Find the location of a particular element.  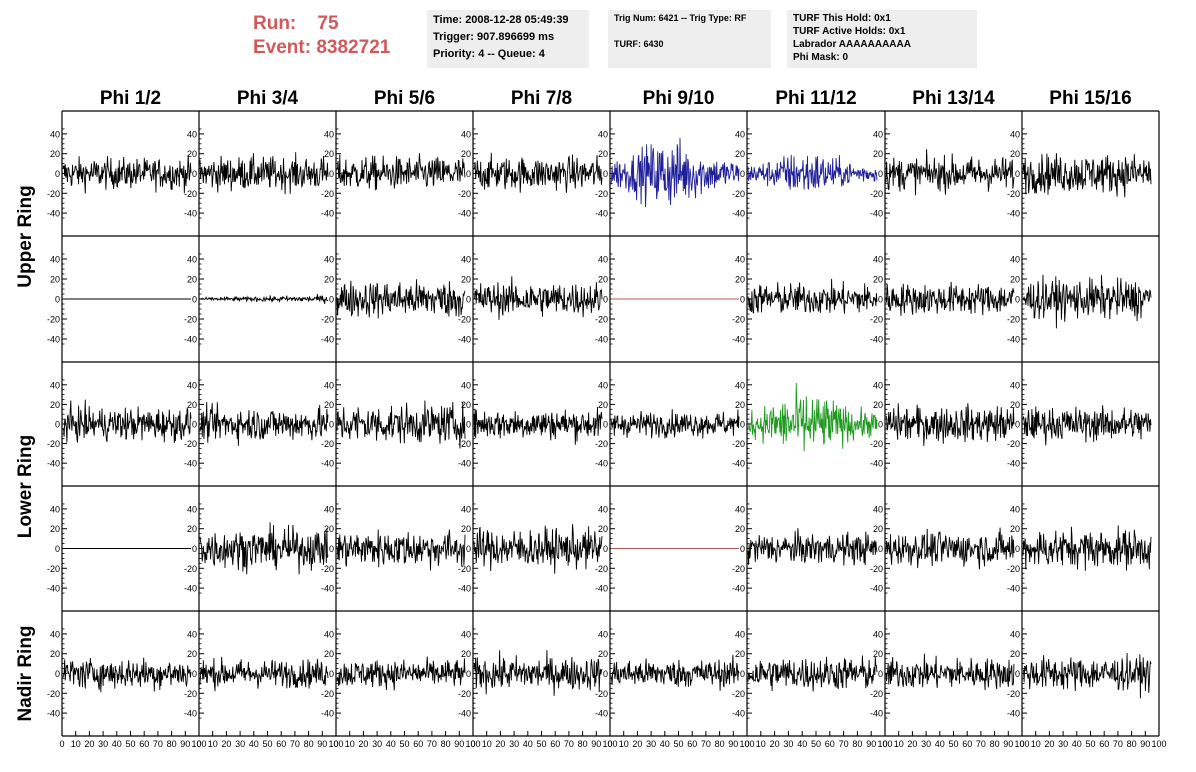

x-tick-label: 80 is located at coordinates (720, 744).